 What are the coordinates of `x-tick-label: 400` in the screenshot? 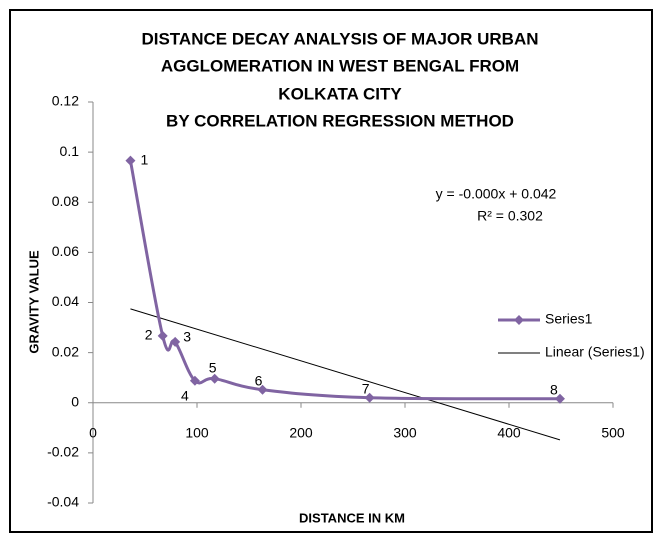 It's located at (509, 432).